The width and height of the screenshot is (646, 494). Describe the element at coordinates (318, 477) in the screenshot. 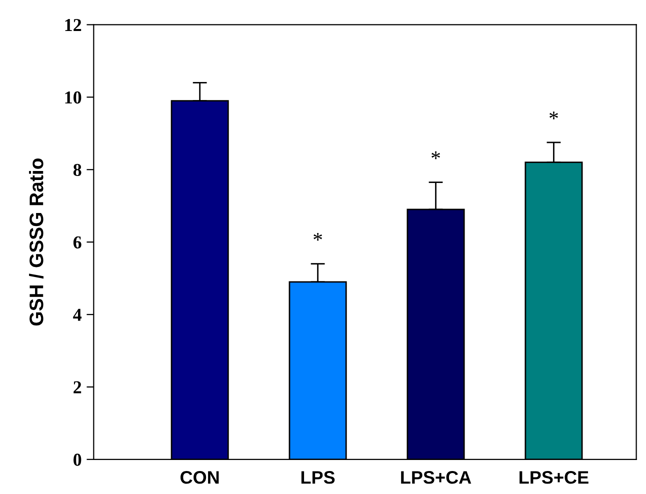

I see `x-tick-label: LPS` at that location.